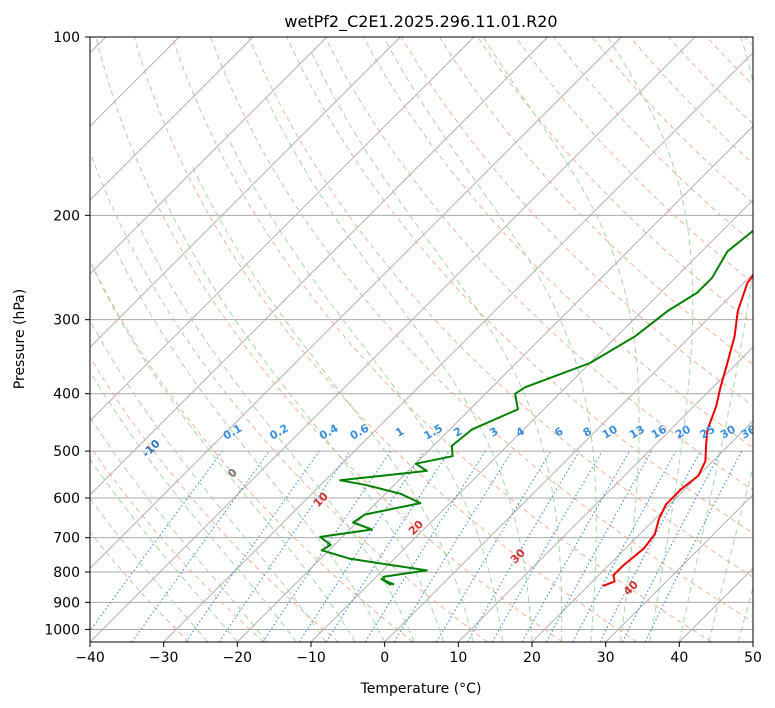  I want to click on x-tick-label: 40, so click(679, 658).